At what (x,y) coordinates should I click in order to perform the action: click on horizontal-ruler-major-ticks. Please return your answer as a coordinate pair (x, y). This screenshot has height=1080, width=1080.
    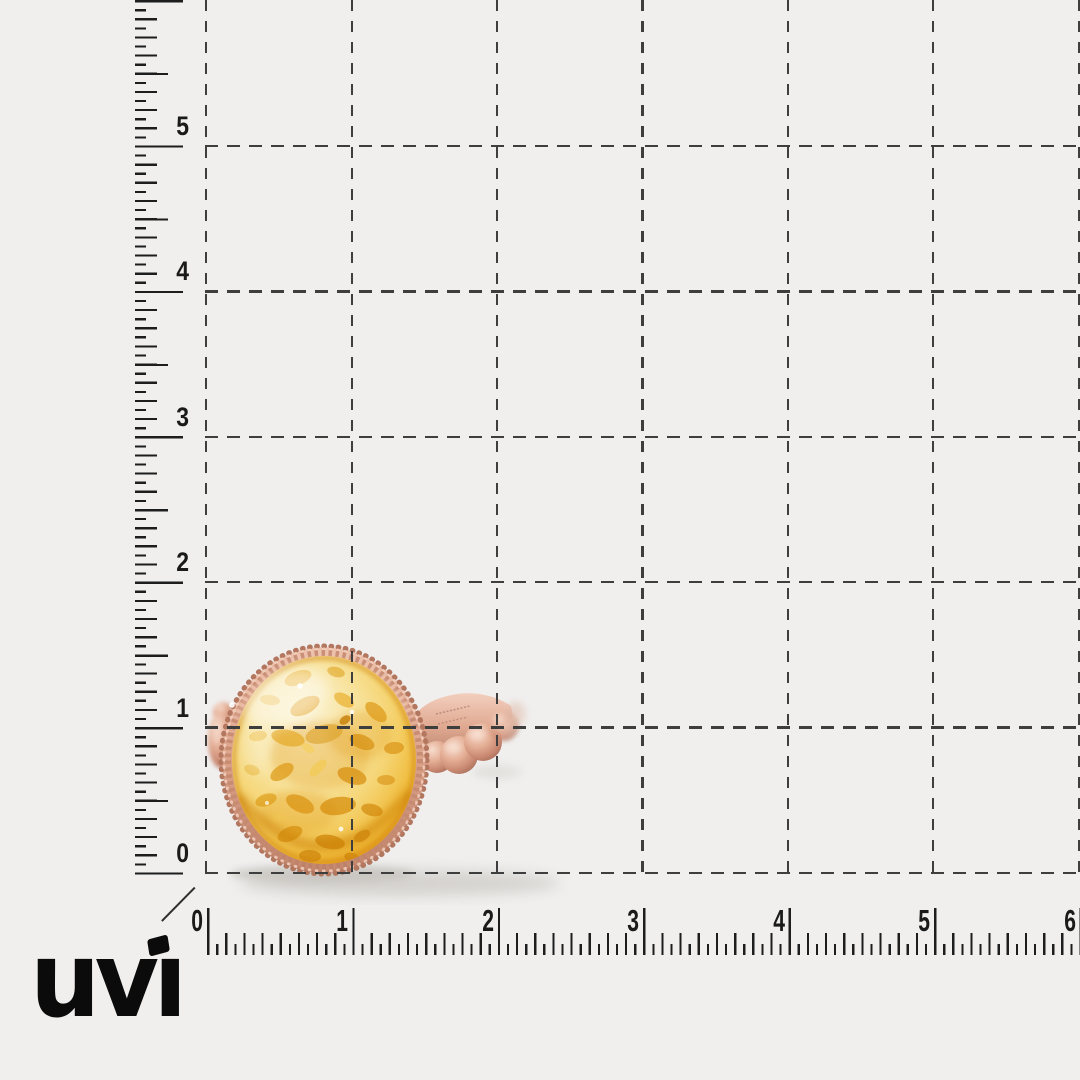
    Looking at the image, I should click on (643, 931).